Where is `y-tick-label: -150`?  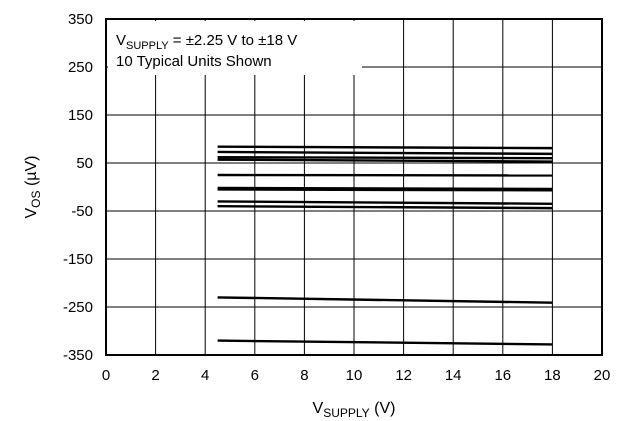 y-tick-label: -150 is located at coordinates (78, 259).